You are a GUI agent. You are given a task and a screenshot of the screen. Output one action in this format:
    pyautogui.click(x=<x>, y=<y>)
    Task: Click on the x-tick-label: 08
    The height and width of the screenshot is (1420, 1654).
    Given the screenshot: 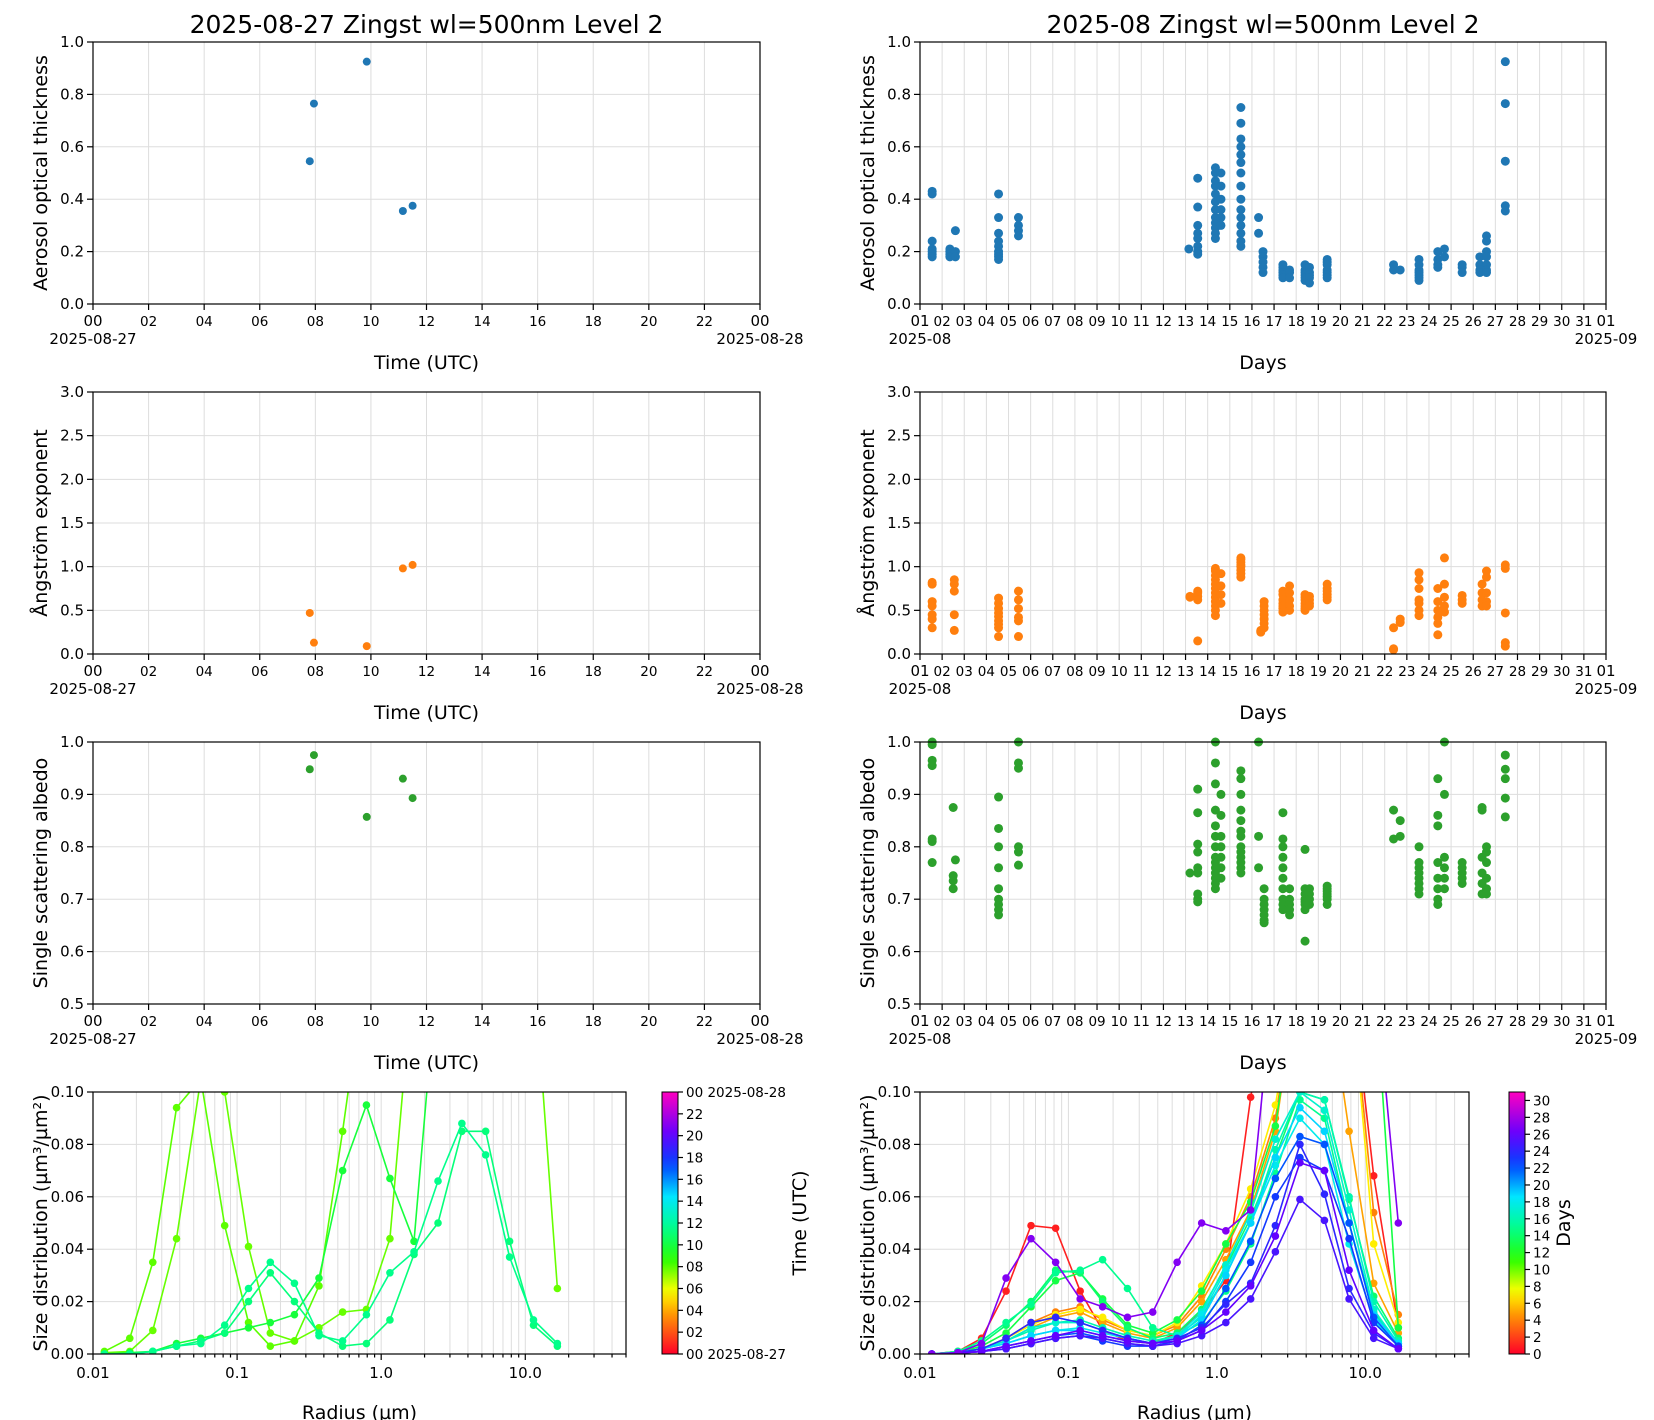 What is the action you would take?
    pyautogui.click(x=1074, y=322)
    